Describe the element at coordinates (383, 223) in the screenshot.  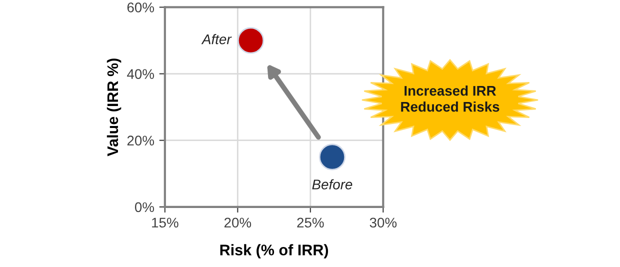
I see `x-tick-label: 30%` at that location.